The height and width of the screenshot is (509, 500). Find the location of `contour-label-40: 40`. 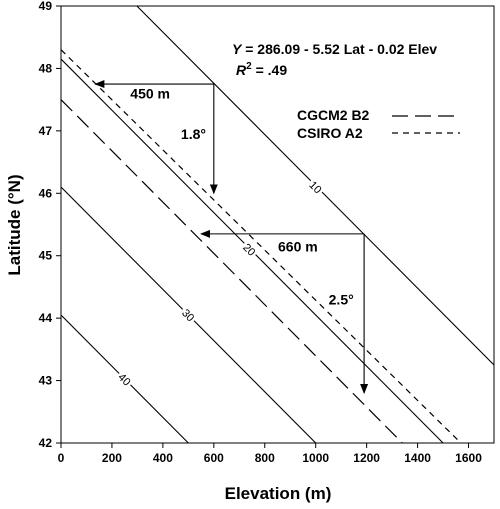

contour-label-40: 40 is located at coordinates (123, 379).